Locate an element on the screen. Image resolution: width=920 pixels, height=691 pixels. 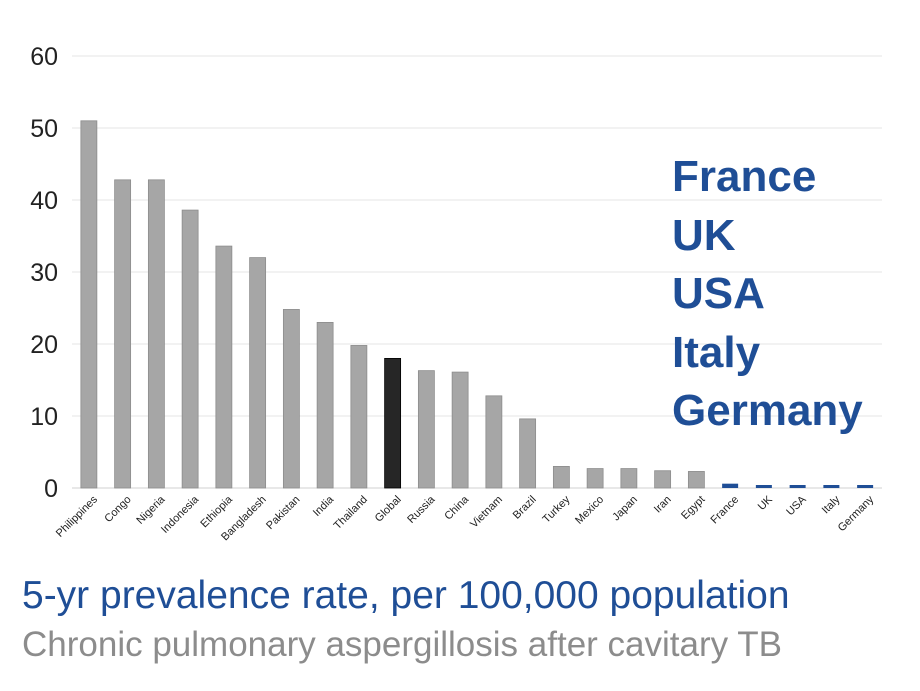
bar-india is located at coordinates (325, 405).